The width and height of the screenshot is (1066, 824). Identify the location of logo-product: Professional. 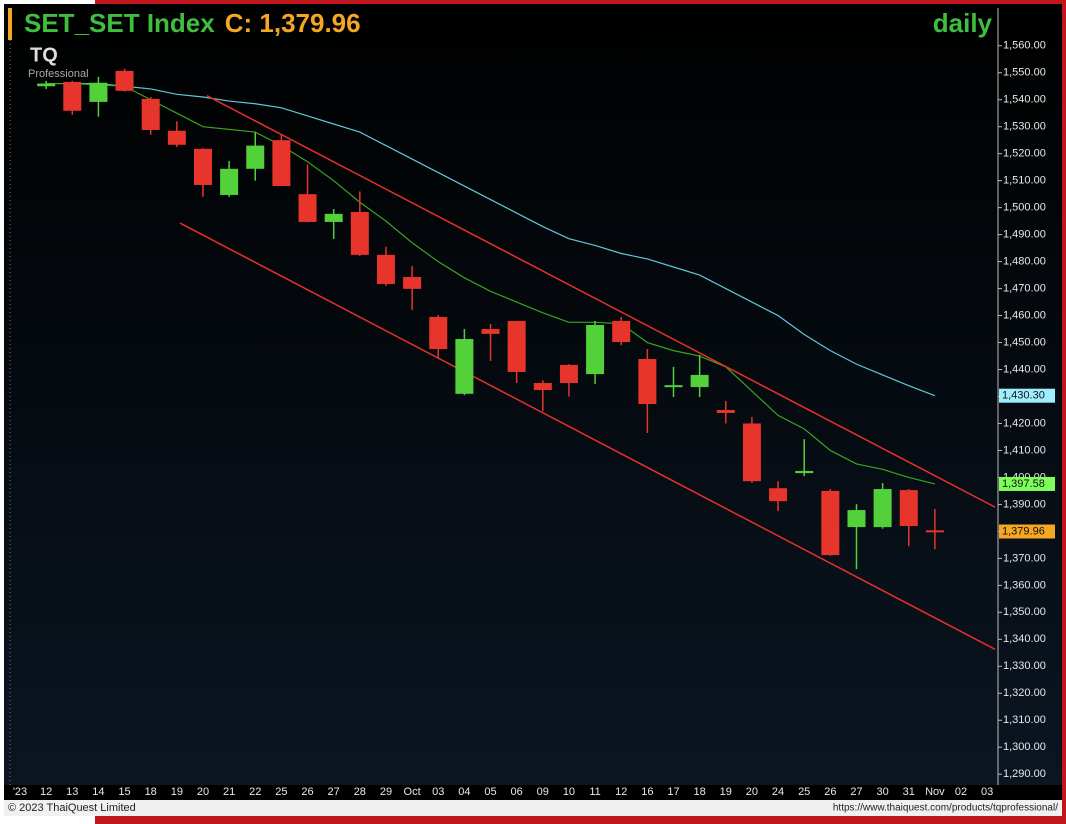
(58, 74).